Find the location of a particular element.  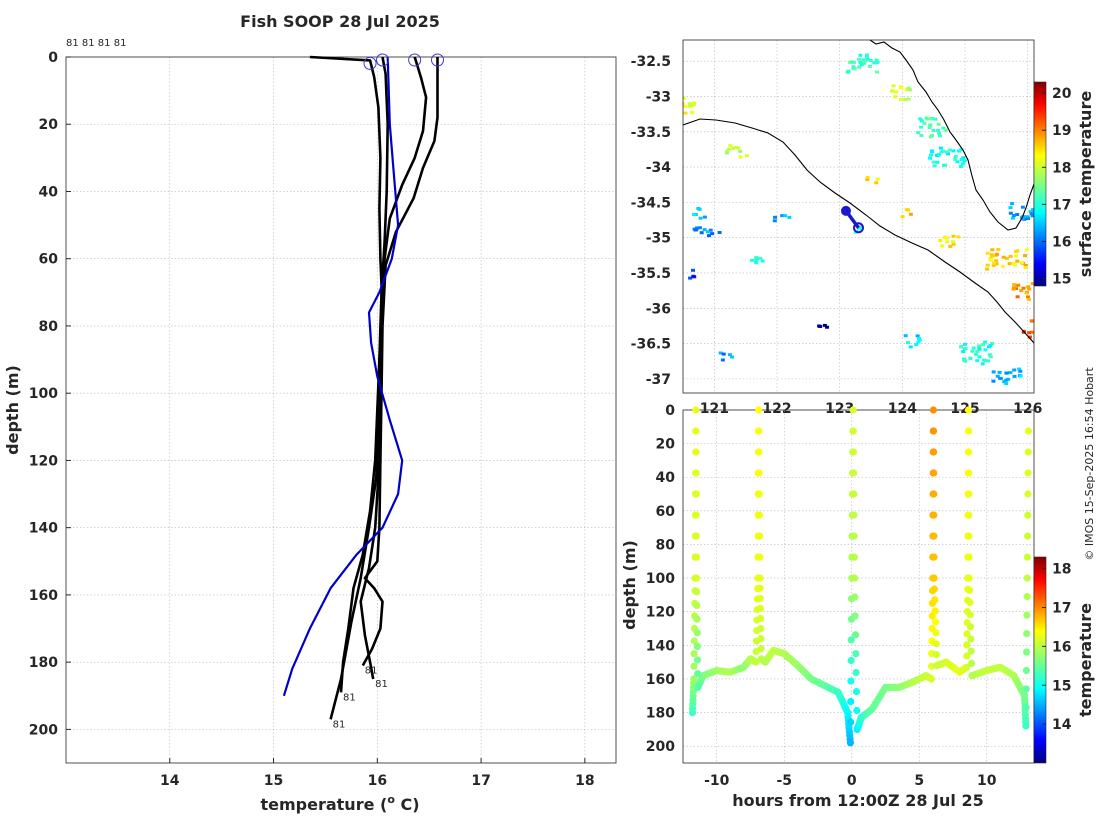

profile-line is located at coordinates (364, 374).